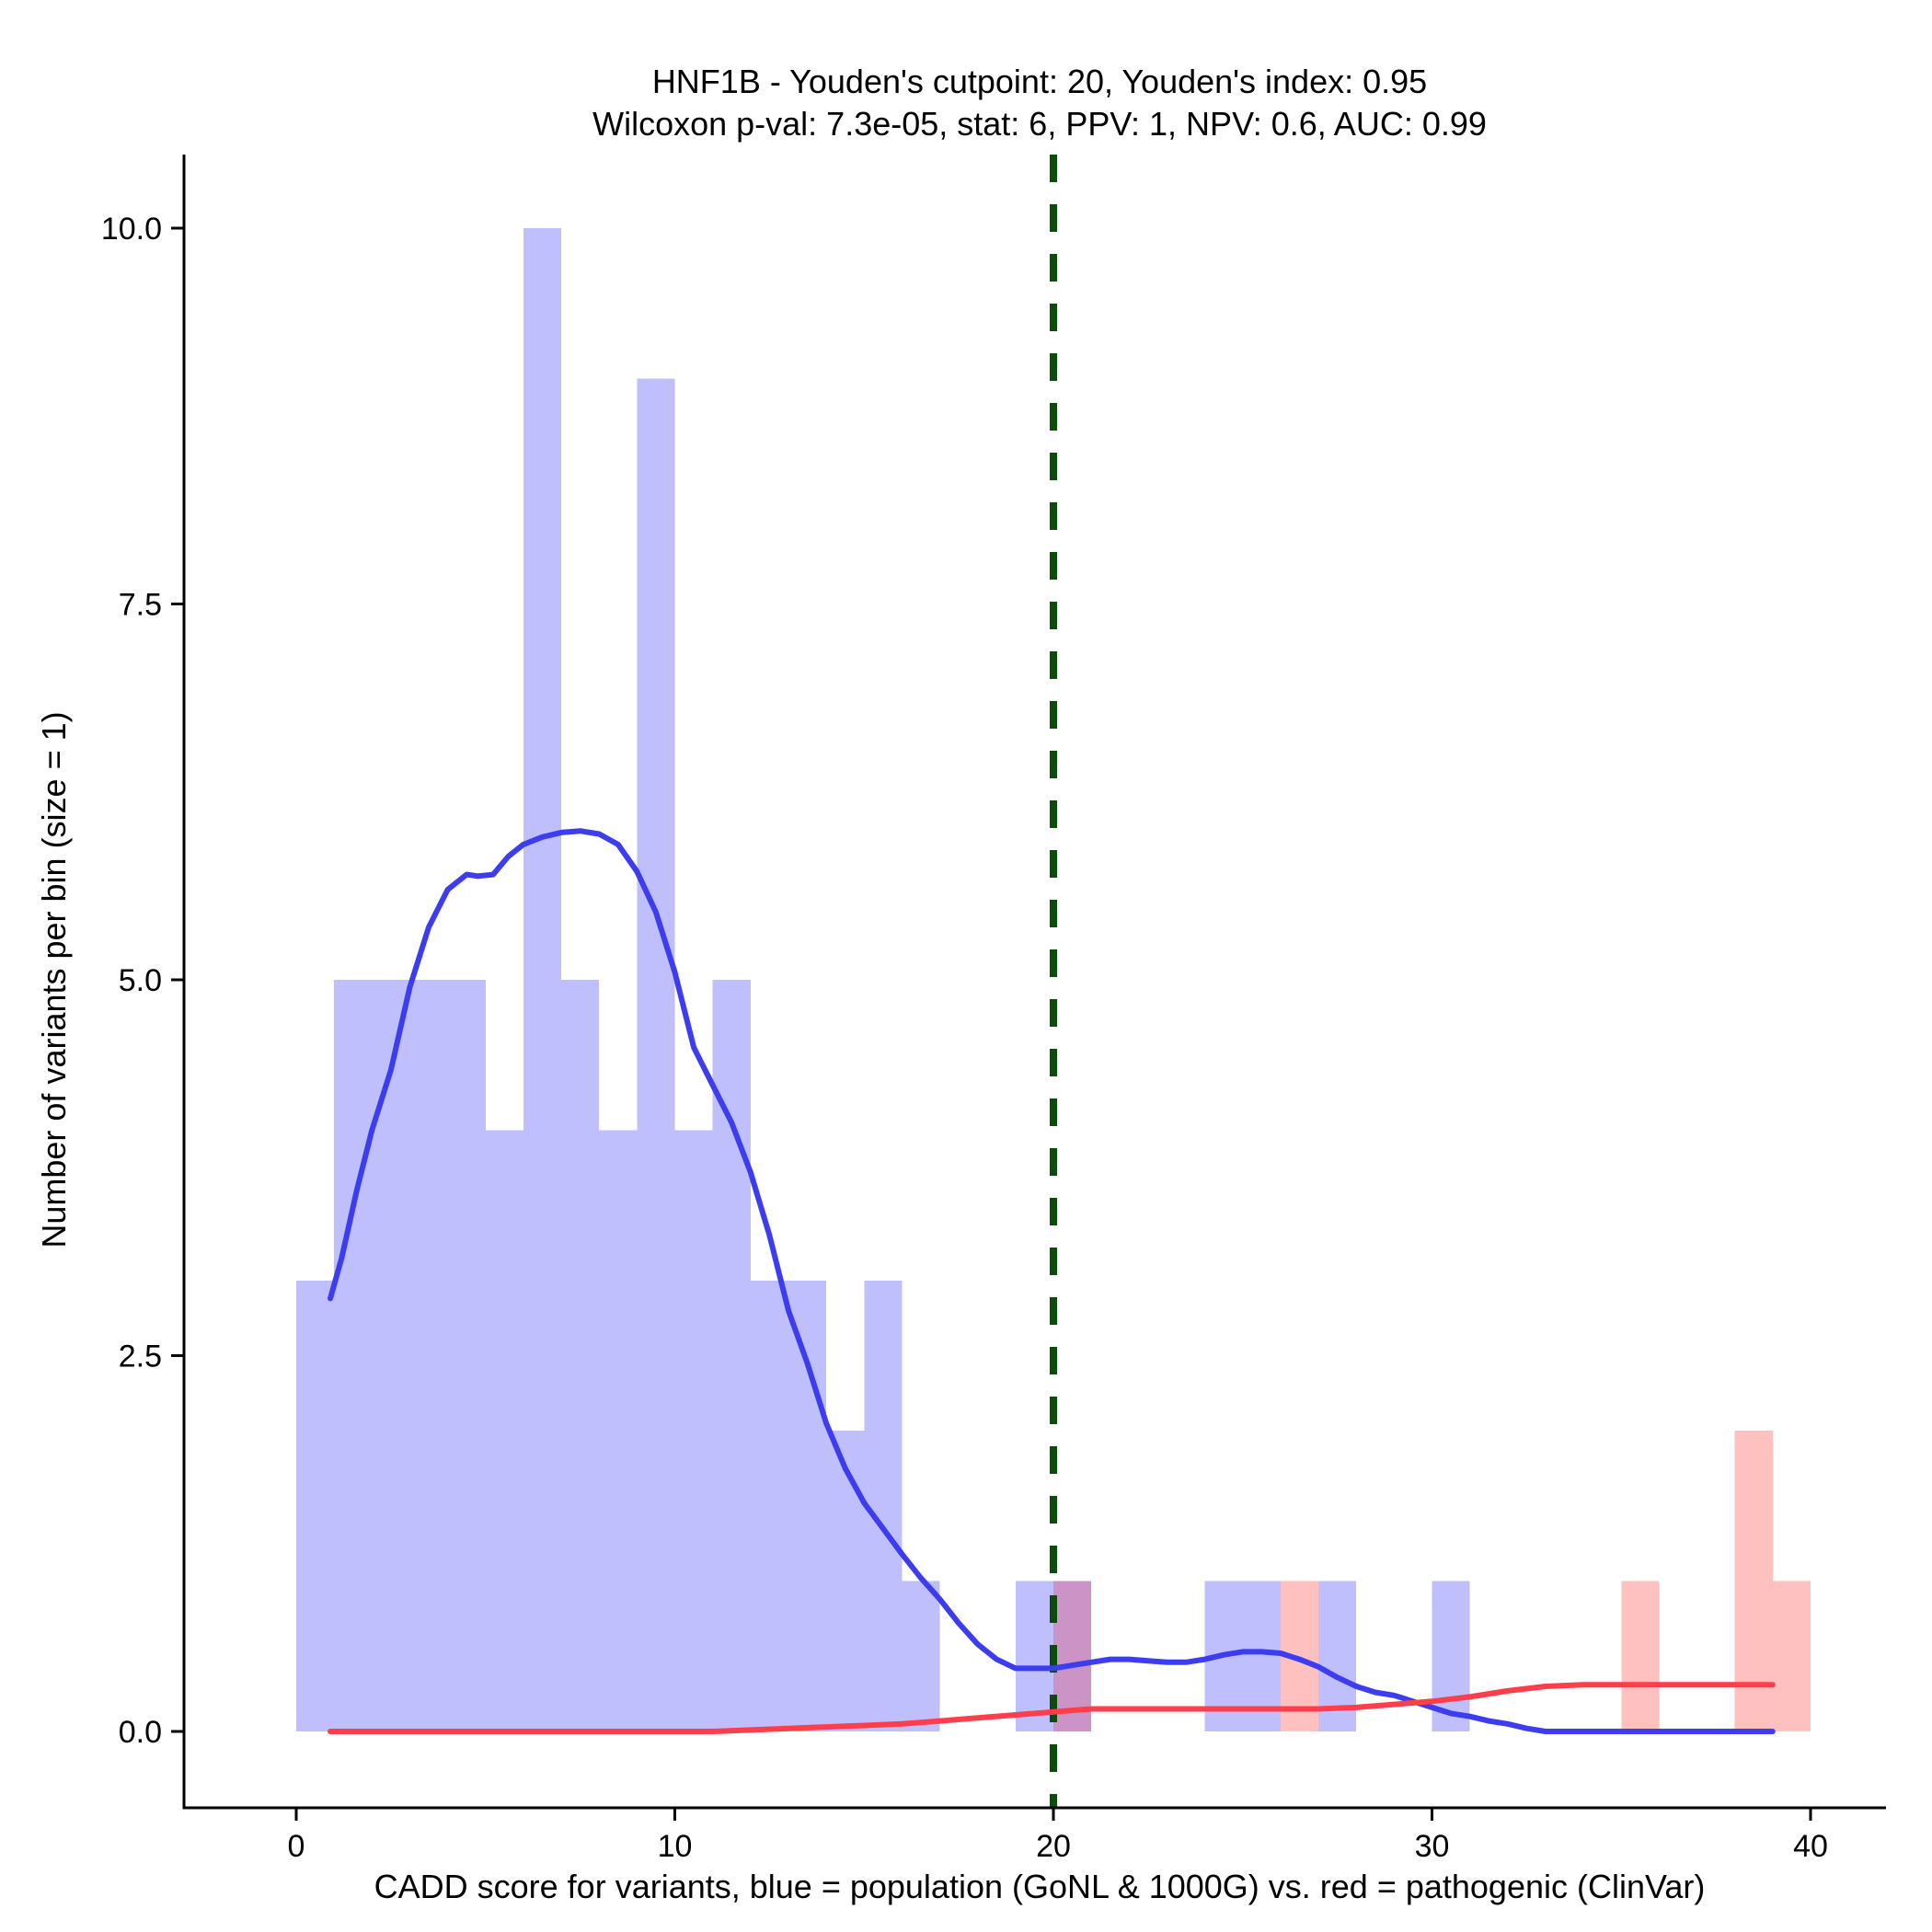  I want to click on y-axis-ticks: 0.0 2.5 5.0 7.5 10.0, so click(142, 981).